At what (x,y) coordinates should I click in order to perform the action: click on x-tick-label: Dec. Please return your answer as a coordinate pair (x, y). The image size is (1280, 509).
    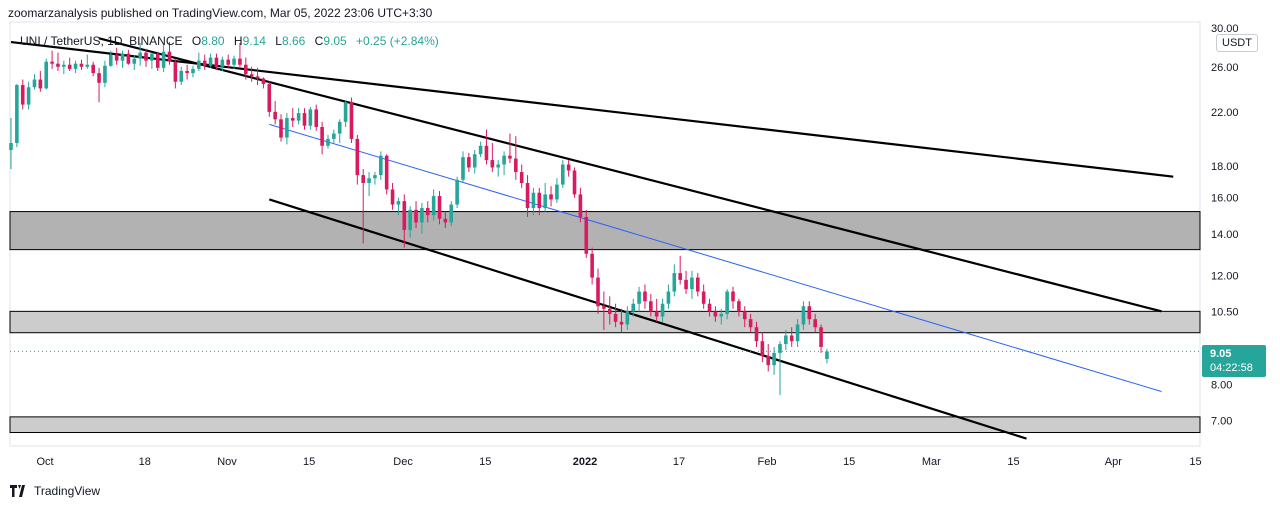
    Looking at the image, I should click on (403, 462).